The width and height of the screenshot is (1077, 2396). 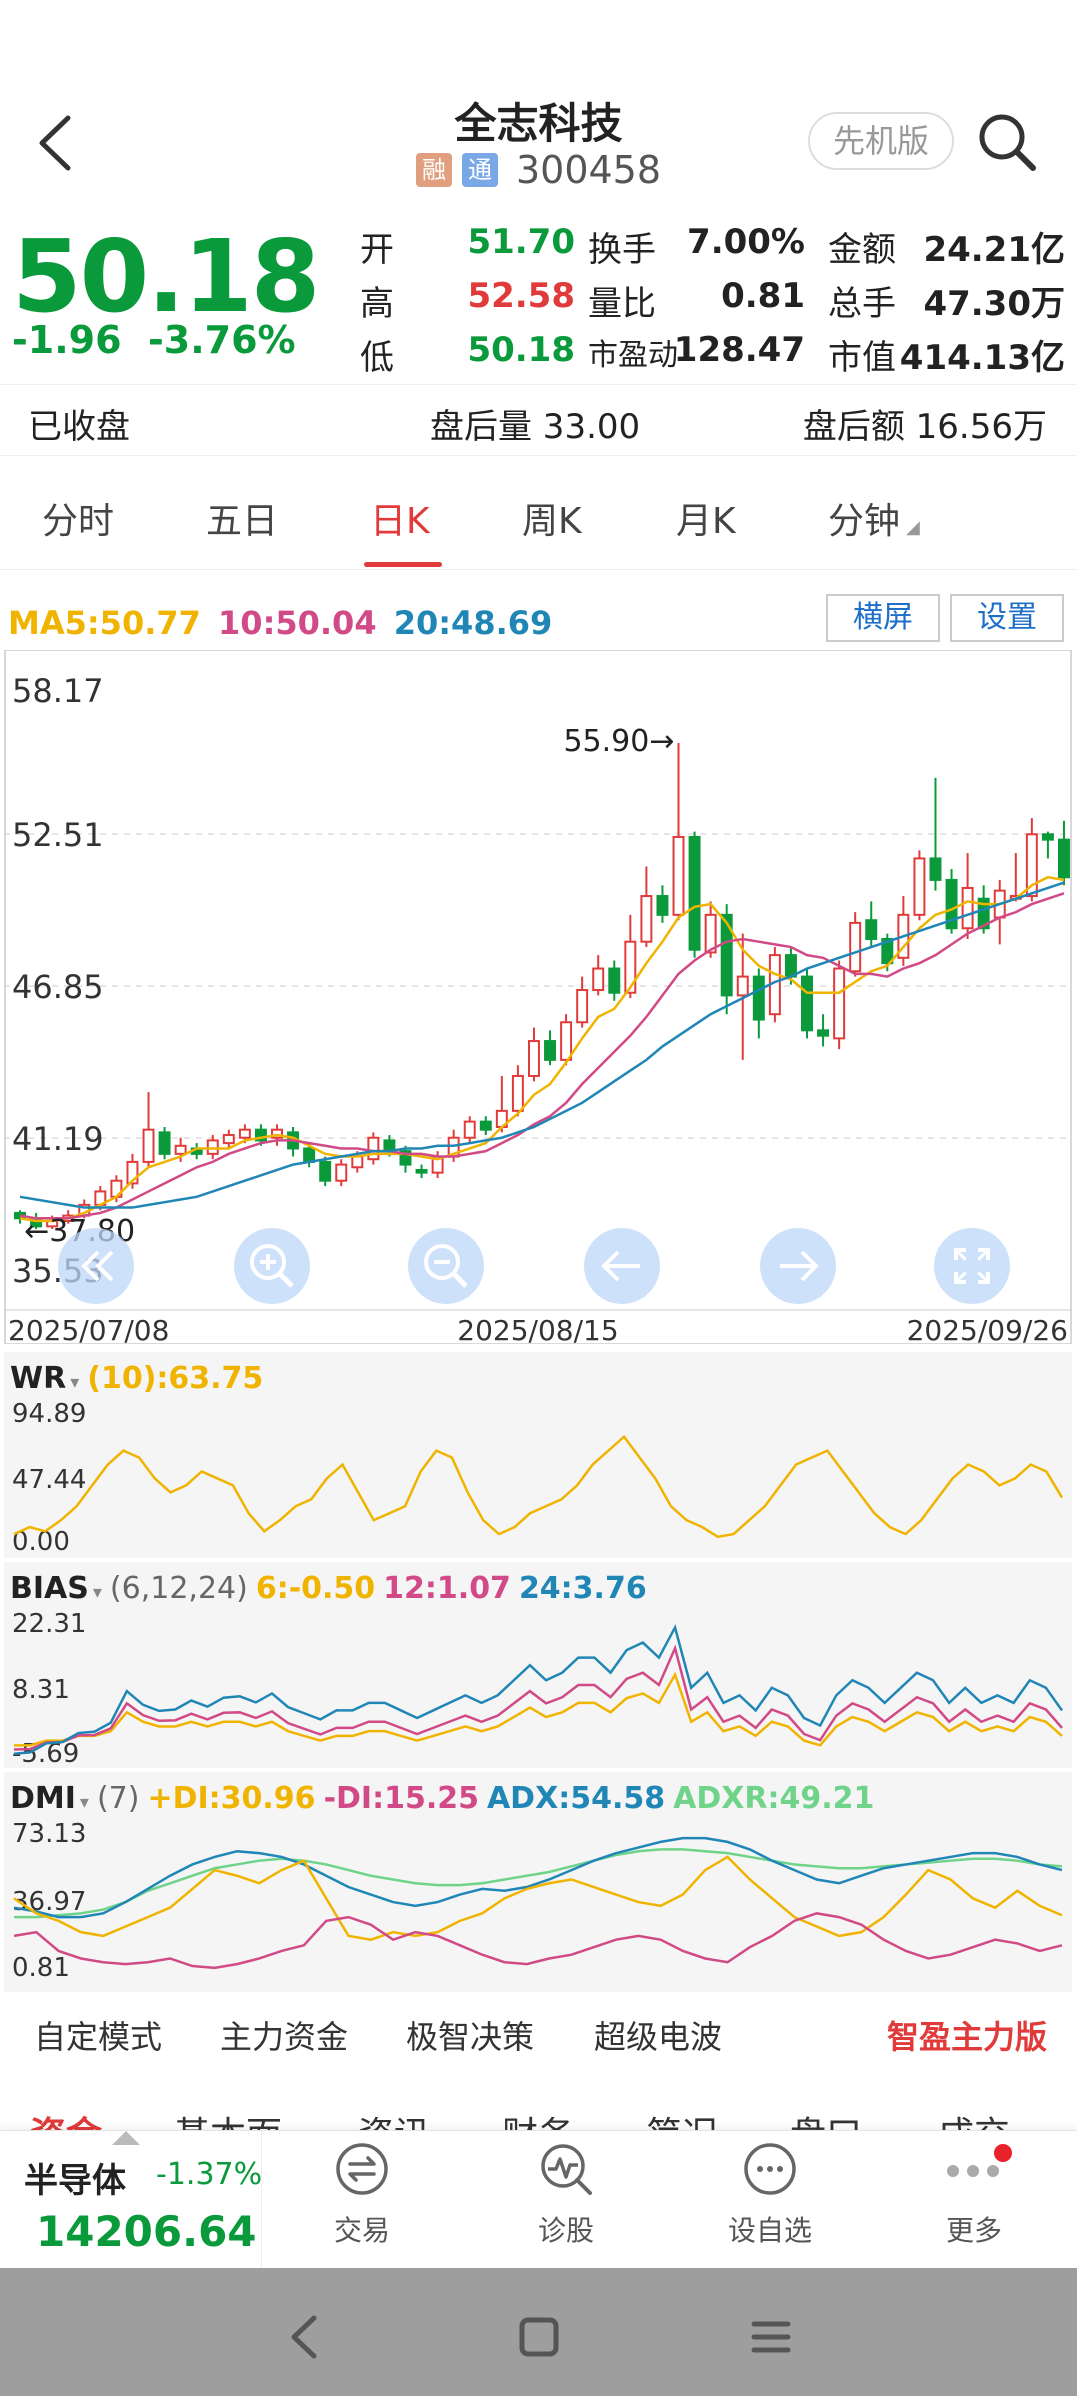 What do you see at coordinates (55, 143) in the screenshot?
I see `back-arrow-icon` at bounding box center [55, 143].